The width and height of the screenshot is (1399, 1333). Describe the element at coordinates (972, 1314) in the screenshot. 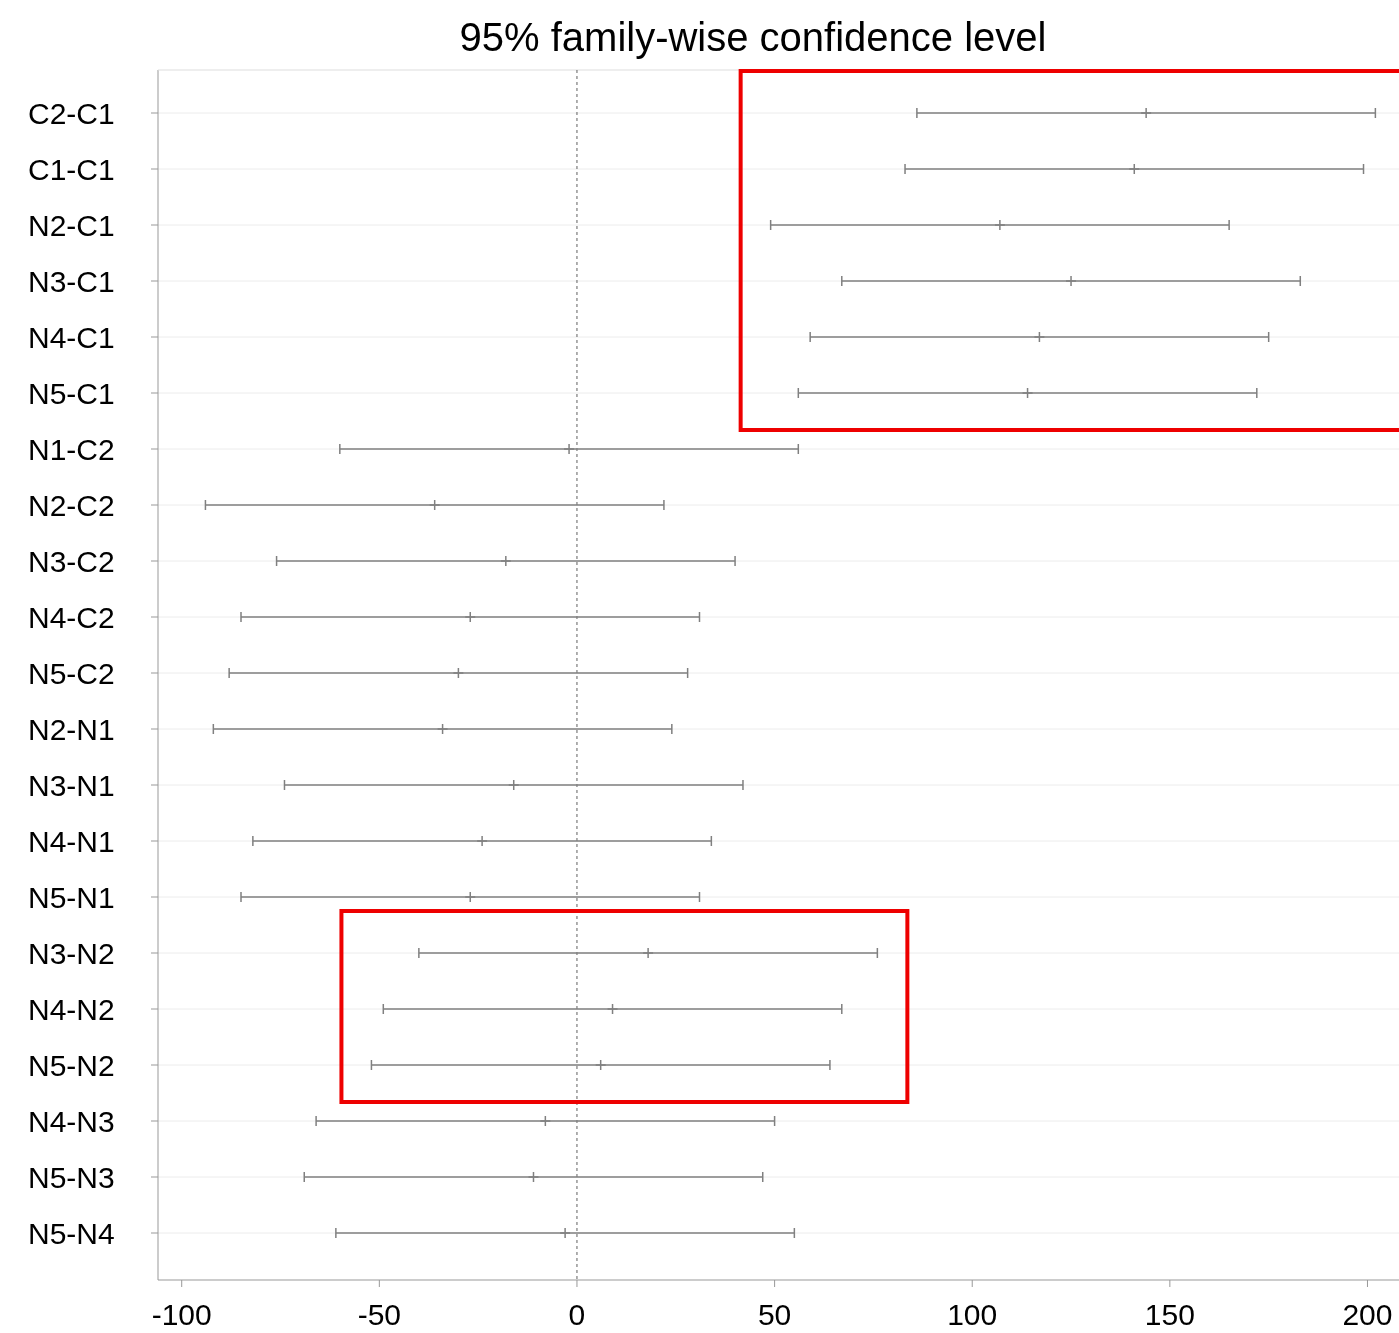

I see `x-tick-label: 100` at that location.